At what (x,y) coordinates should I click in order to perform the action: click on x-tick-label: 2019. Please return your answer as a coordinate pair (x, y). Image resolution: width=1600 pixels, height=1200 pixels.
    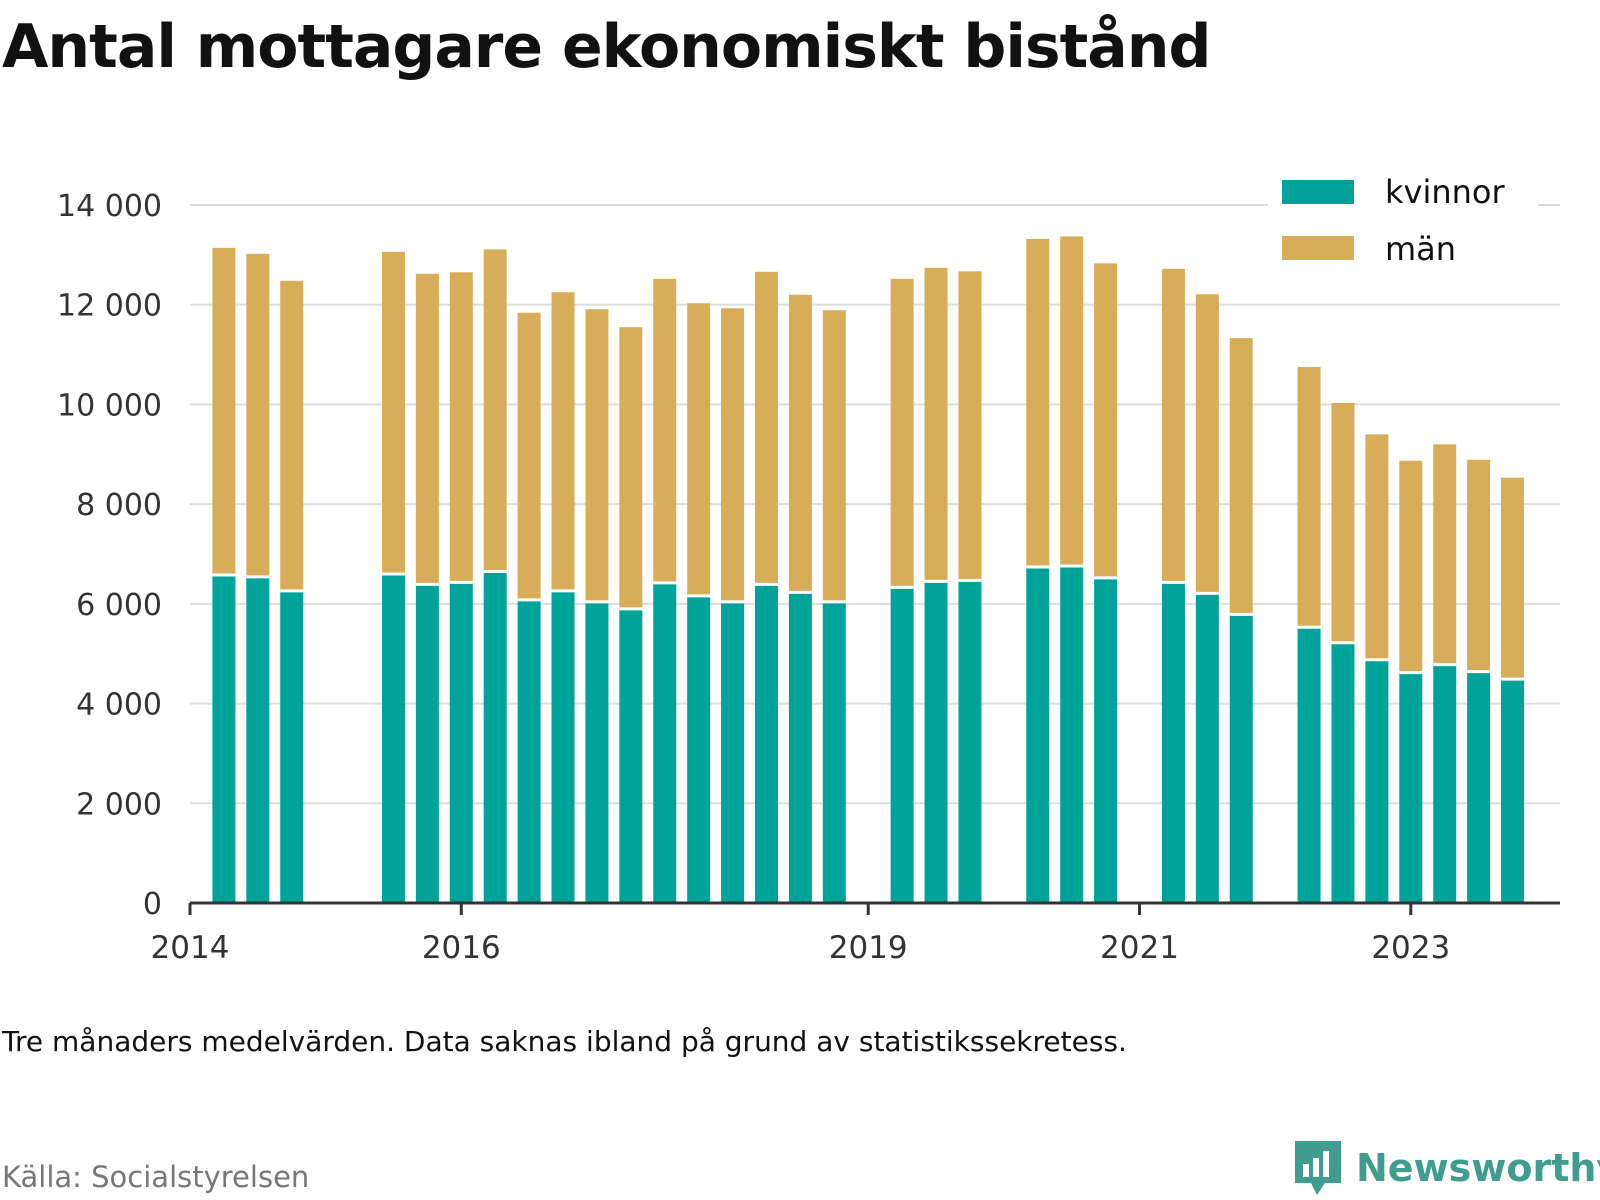
    Looking at the image, I should click on (868, 948).